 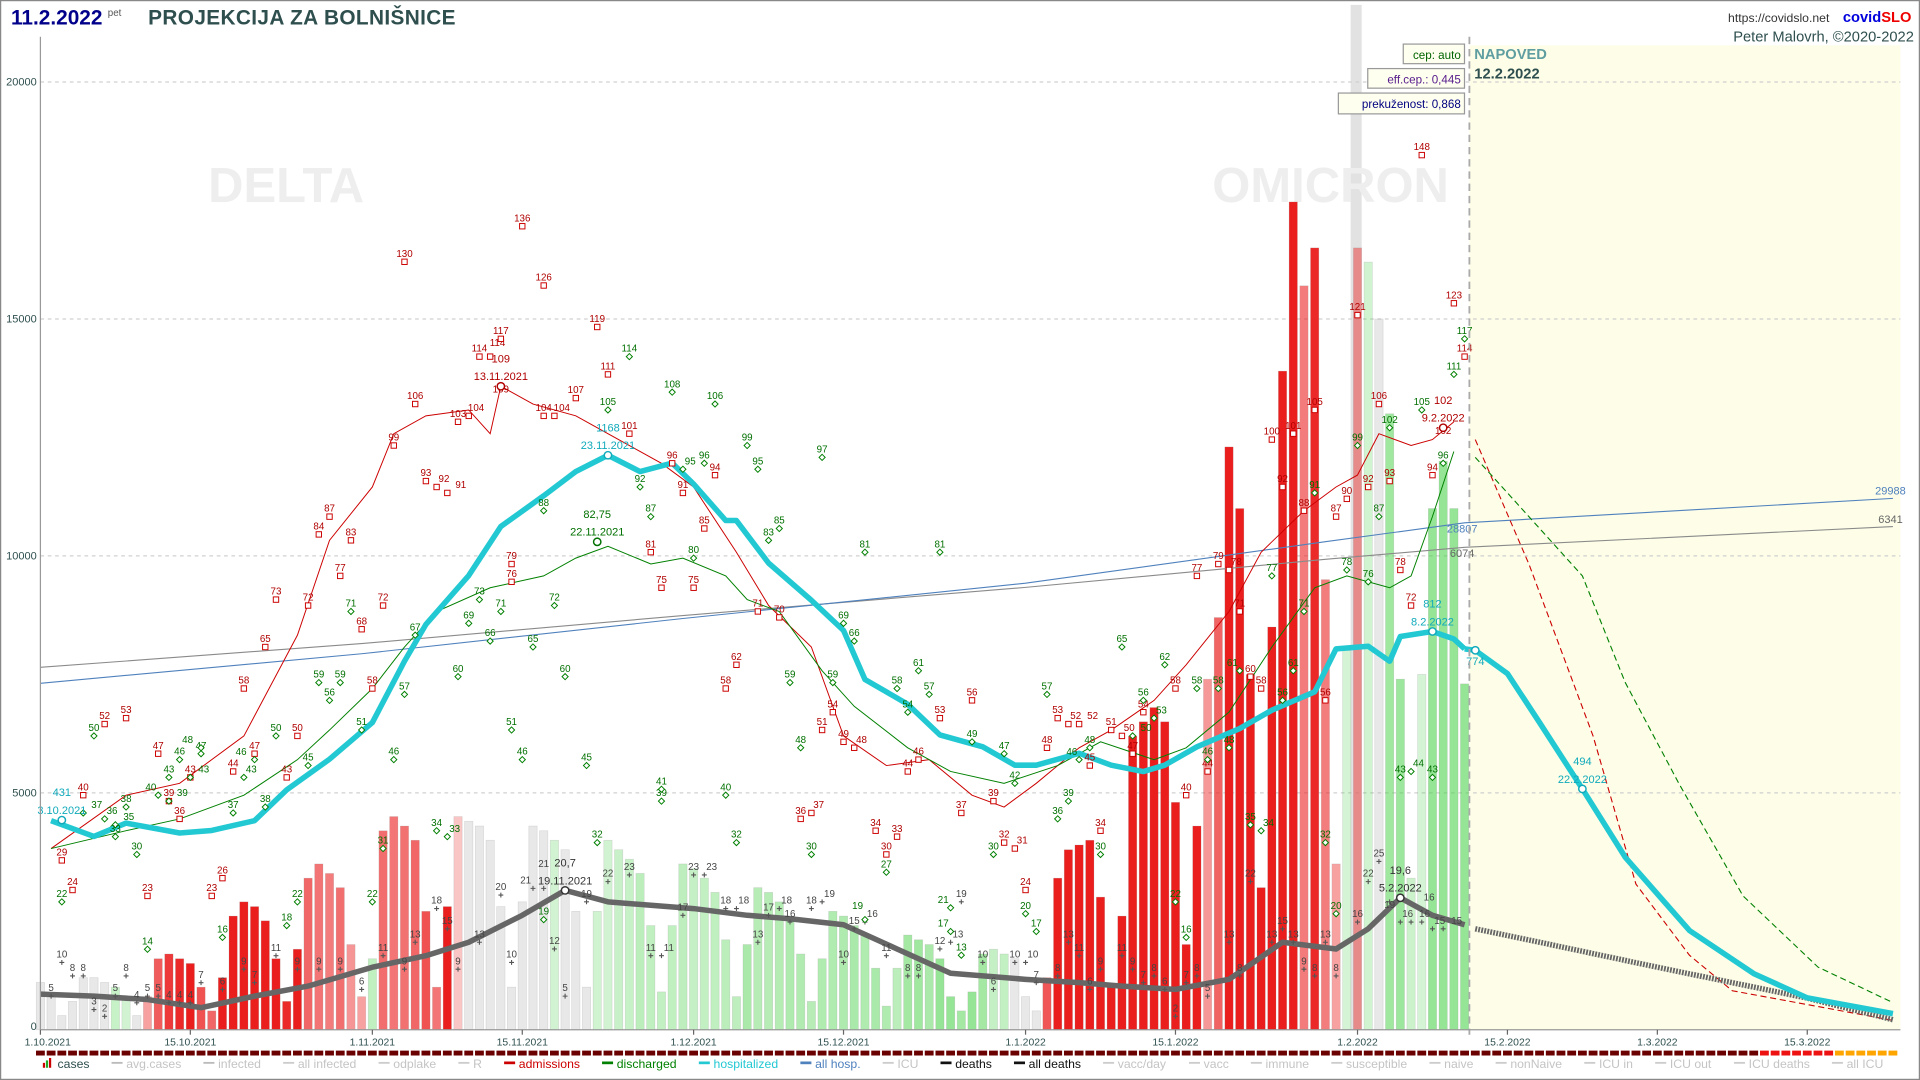 I want to click on legend-item-discharged: discharged, so click(x=639, y=1064).